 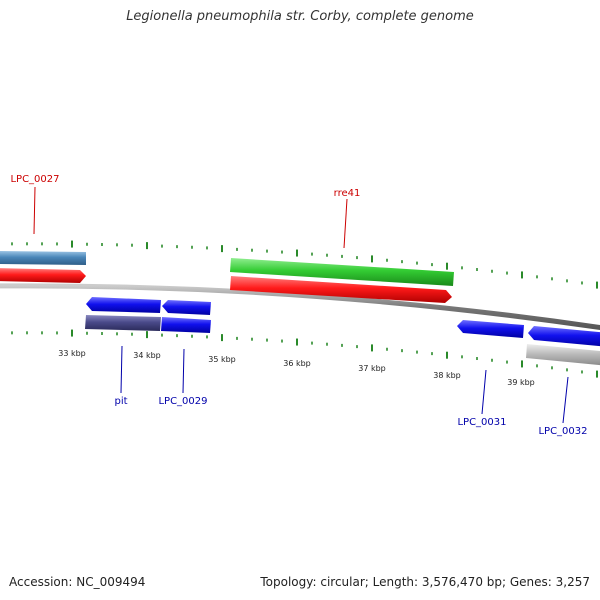 What do you see at coordinates (222, 359) in the screenshot?
I see `scale-label-35kbp: 35 kbp` at bounding box center [222, 359].